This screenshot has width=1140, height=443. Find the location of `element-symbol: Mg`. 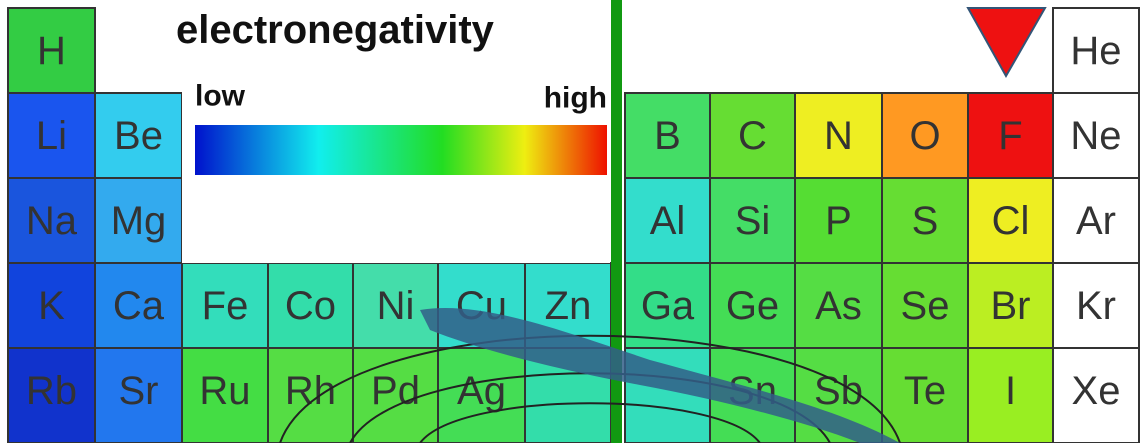

element-symbol: Mg is located at coordinates (139, 221).